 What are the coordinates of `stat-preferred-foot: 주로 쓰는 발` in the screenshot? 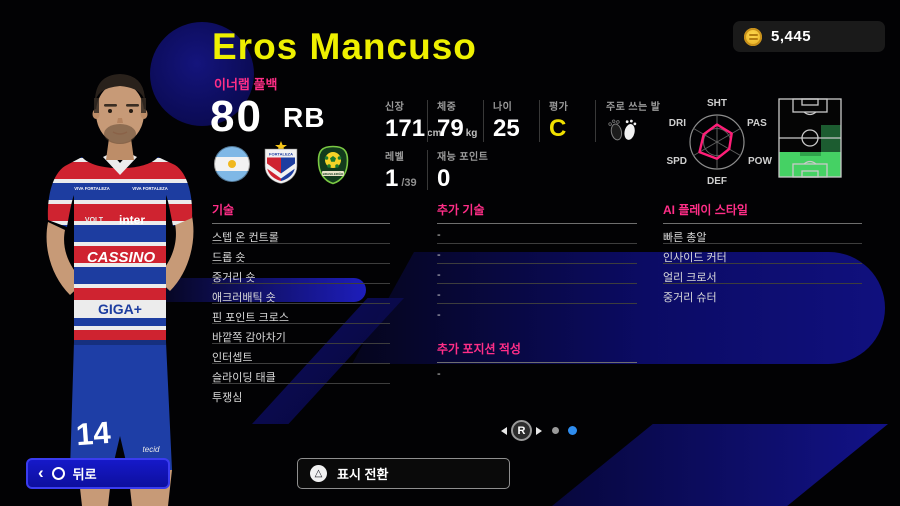 It's located at (633, 123).